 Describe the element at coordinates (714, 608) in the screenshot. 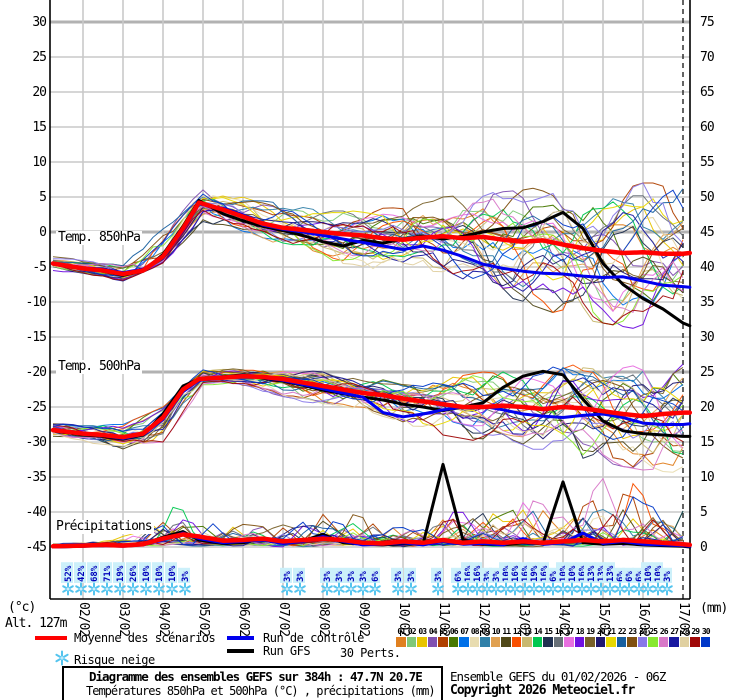

I see `unit-right-label: (mm)` at that location.